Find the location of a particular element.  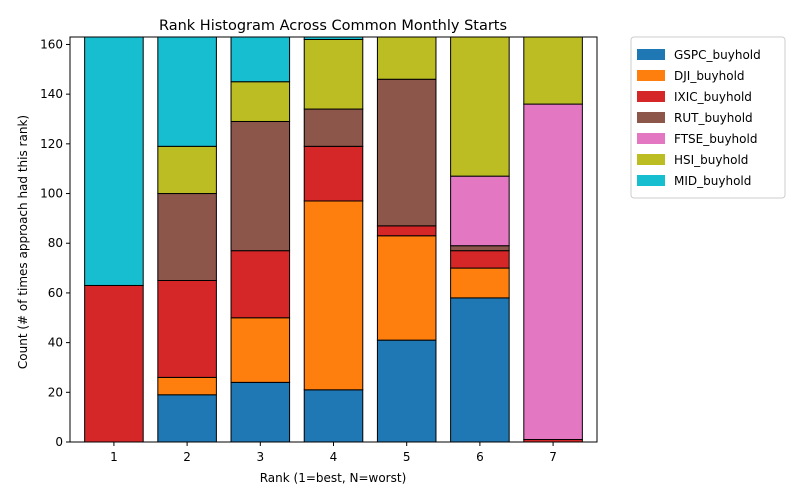

x-tick-label: 7 is located at coordinates (553, 457).